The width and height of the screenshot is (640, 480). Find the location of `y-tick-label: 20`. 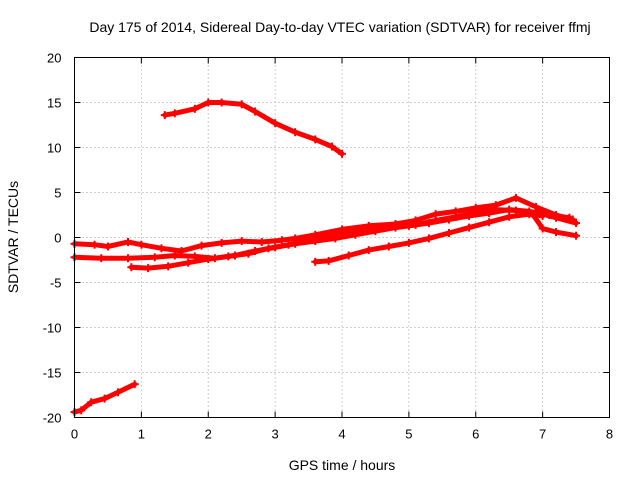

y-tick-label: 20 is located at coordinates (54, 58).